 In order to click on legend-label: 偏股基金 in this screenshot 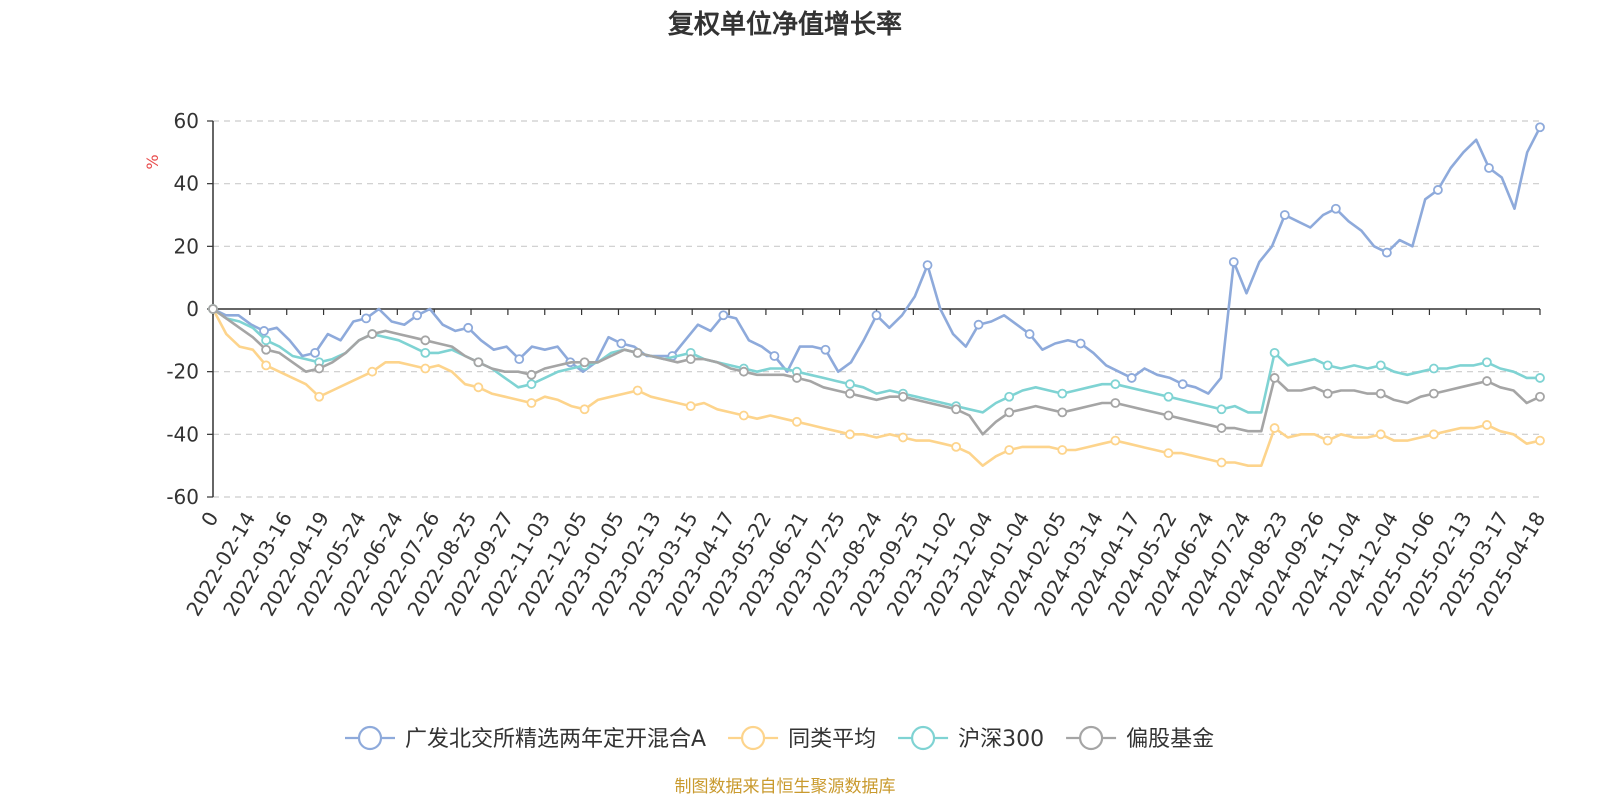, I will do `click(1170, 739)`.